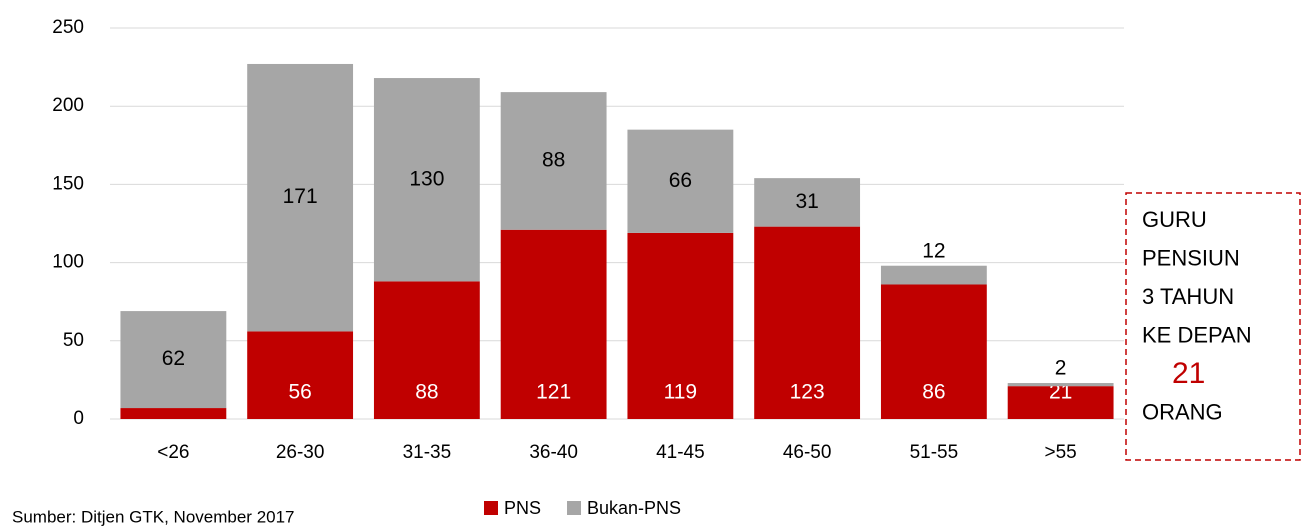 This screenshot has width=1304, height=532. Describe the element at coordinates (300, 452) in the screenshot. I see `x-tick-label: 26-30` at that location.